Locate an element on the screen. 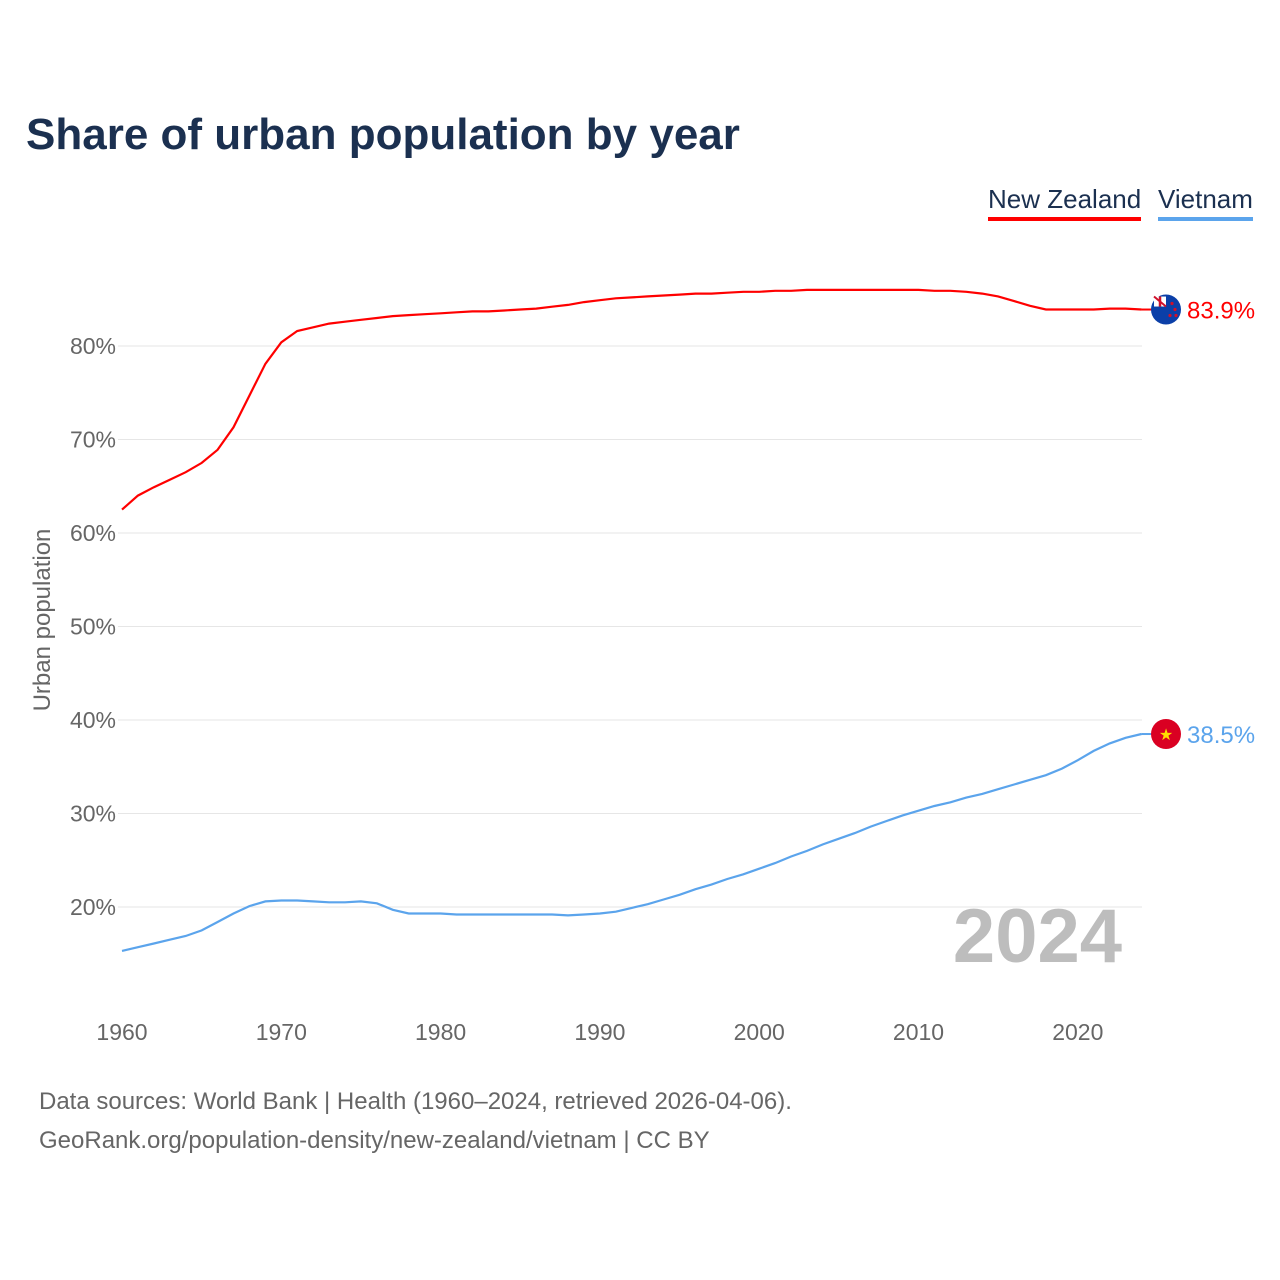  x-tick-label: 2000 is located at coordinates (759, 1032).